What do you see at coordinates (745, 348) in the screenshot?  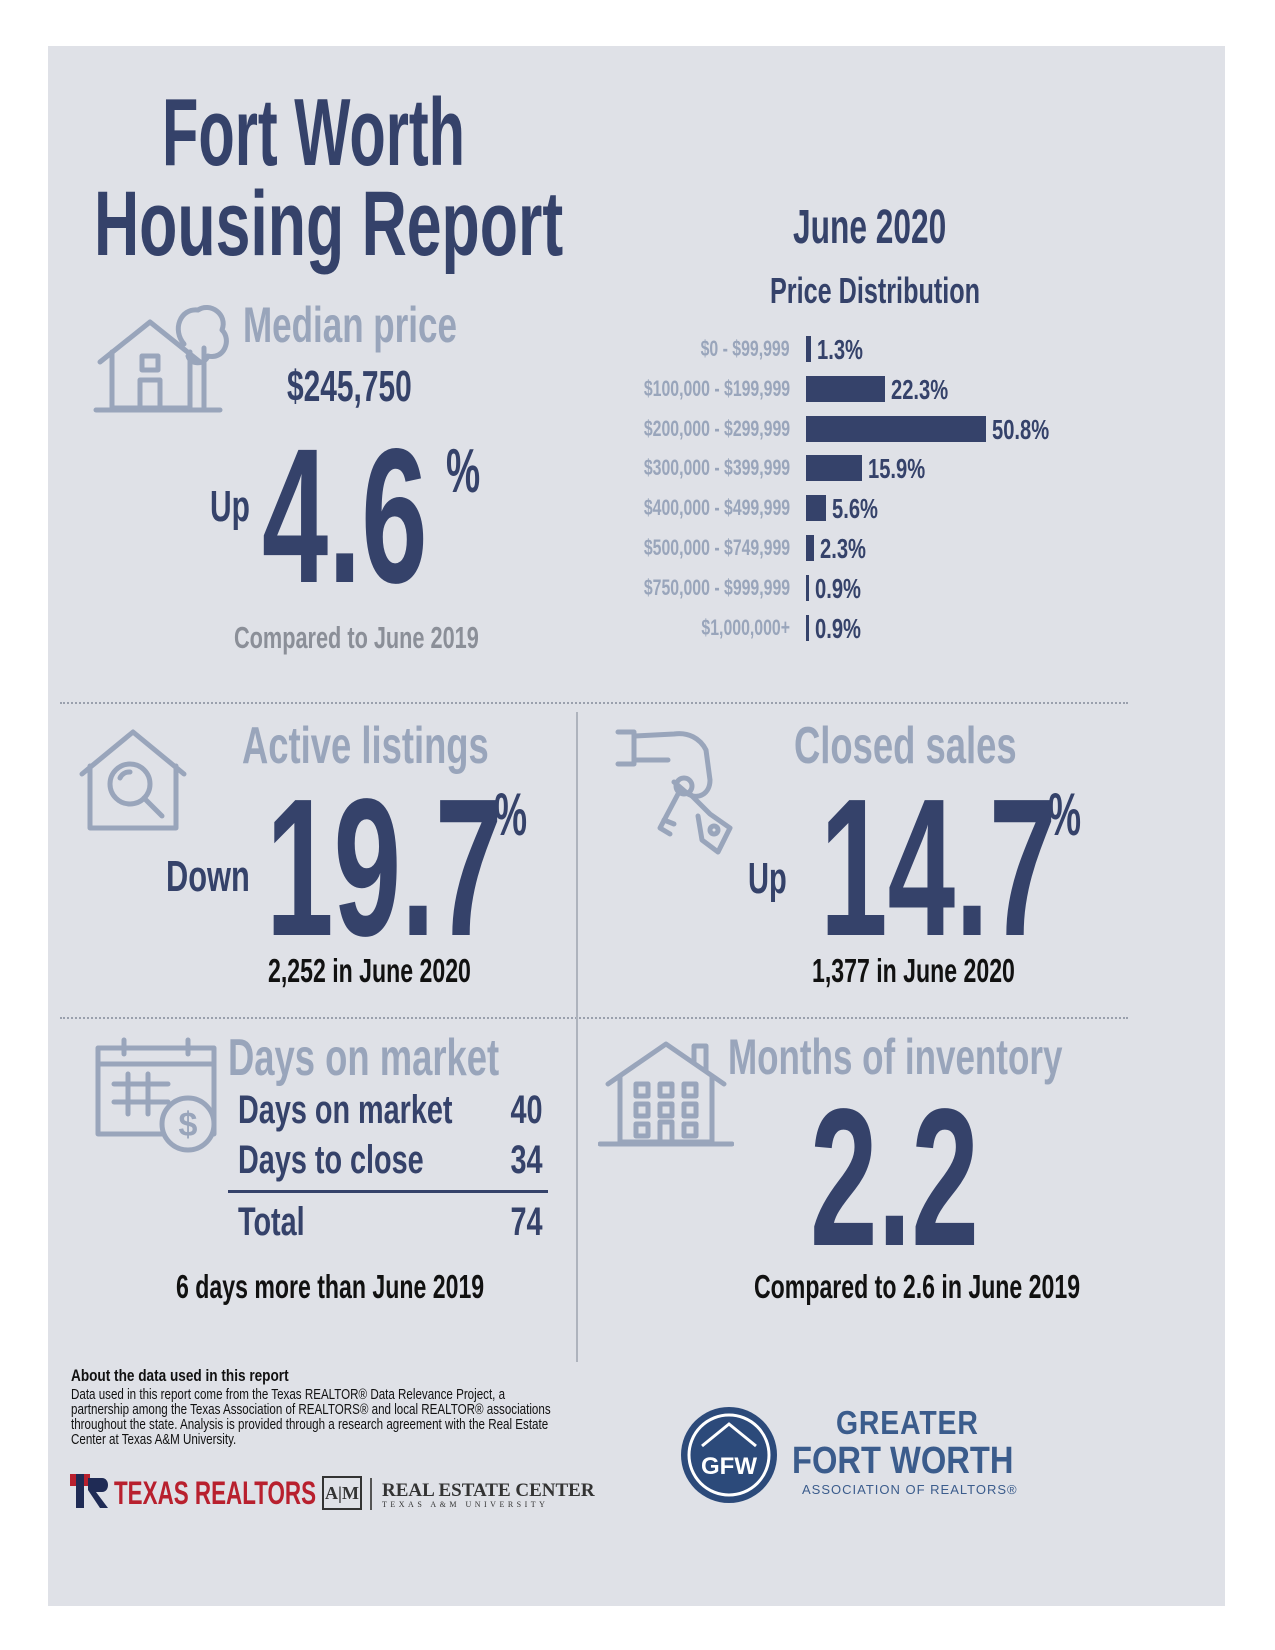 I see `price-range-label: $0 - $99,999` at bounding box center [745, 348].